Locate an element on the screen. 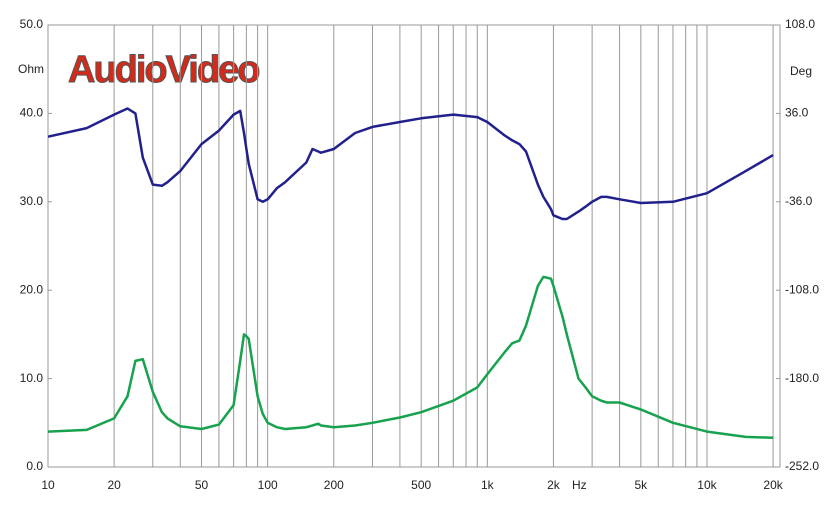  x-tick-label: 200 is located at coordinates (334, 485).